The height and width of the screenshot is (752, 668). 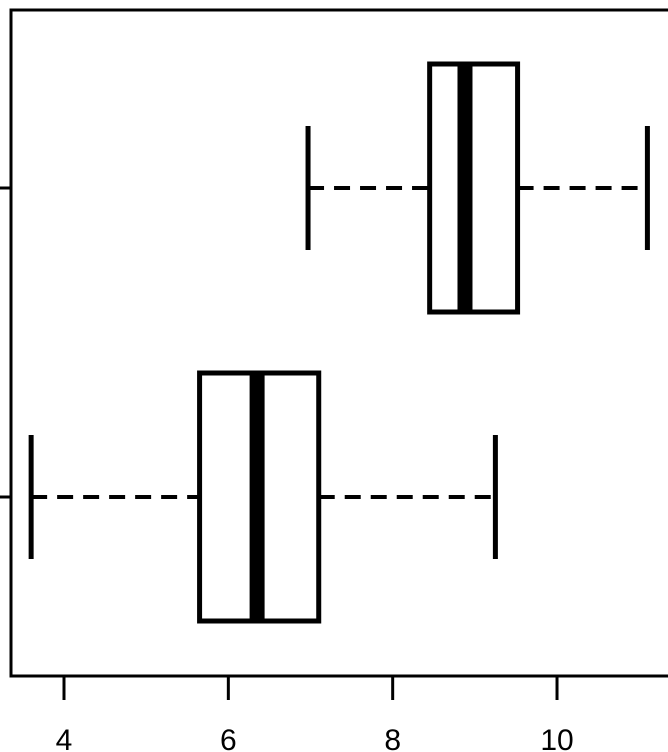 What do you see at coordinates (556, 738) in the screenshot?
I see `x-tick-label-10: 10` at bounding box center [556, 738].